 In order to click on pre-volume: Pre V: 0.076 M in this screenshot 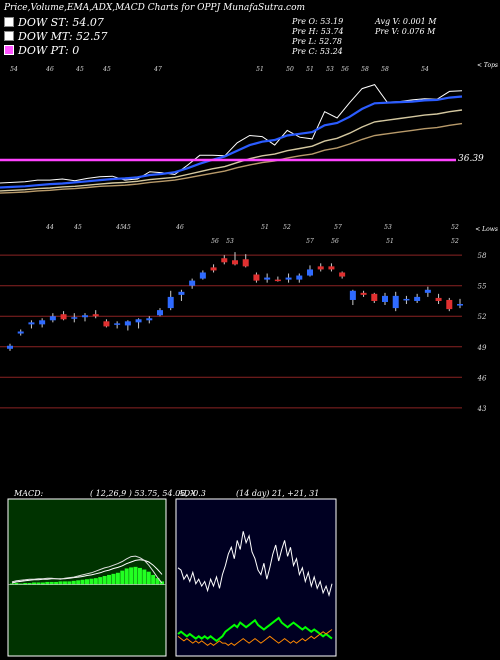, I will do `click(405, 31)`.